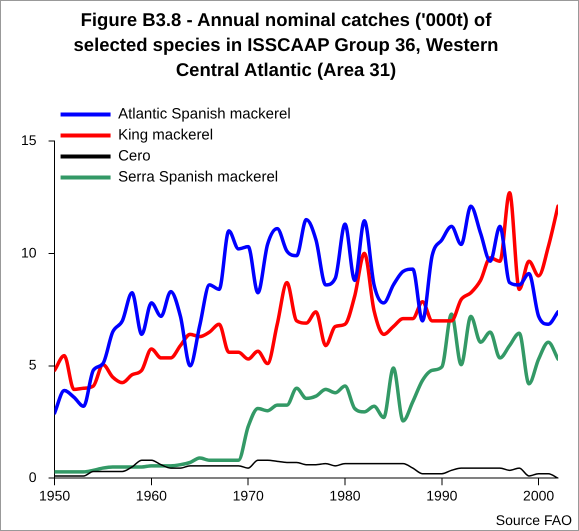  What do you see at coordinates (204, 114) in the screenshot?
I see `legend-label: Atlantic Spanish mackerel` at bounding box center [204, 114].